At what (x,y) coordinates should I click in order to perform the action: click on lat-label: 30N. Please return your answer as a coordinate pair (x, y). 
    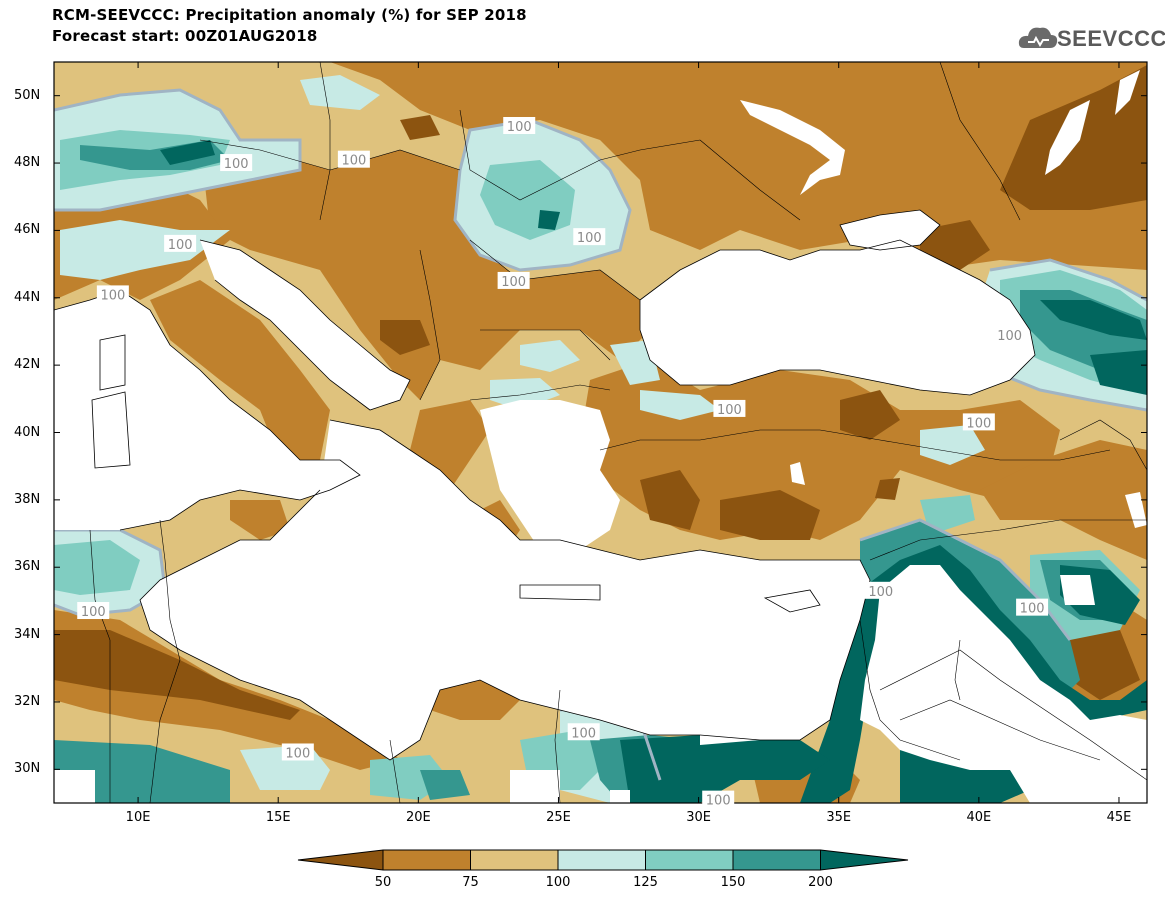
    Looking at the image, I should click on (27, 769).